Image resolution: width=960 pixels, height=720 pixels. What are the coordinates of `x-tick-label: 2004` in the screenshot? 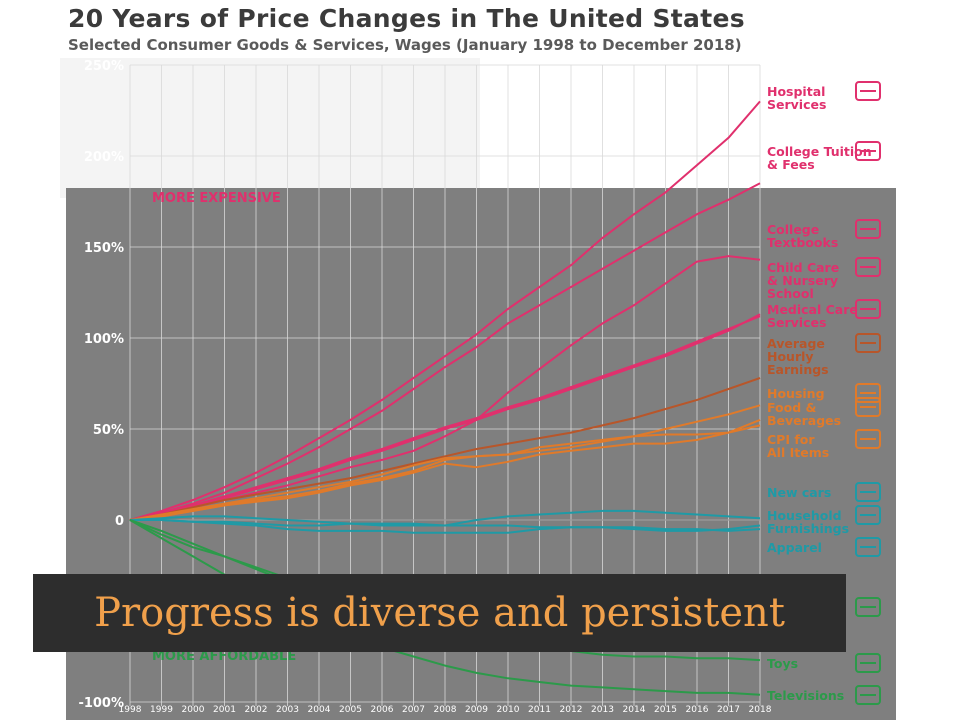 It's located at (319, 710).